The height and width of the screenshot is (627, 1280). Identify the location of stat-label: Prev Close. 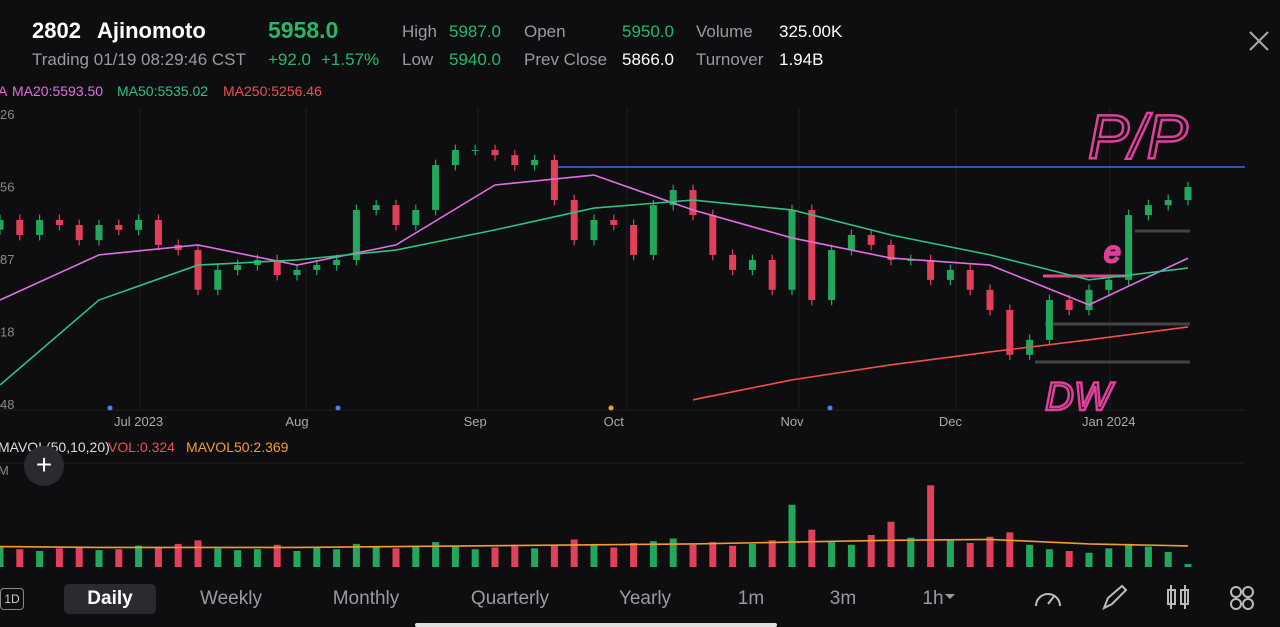
(566, 59).